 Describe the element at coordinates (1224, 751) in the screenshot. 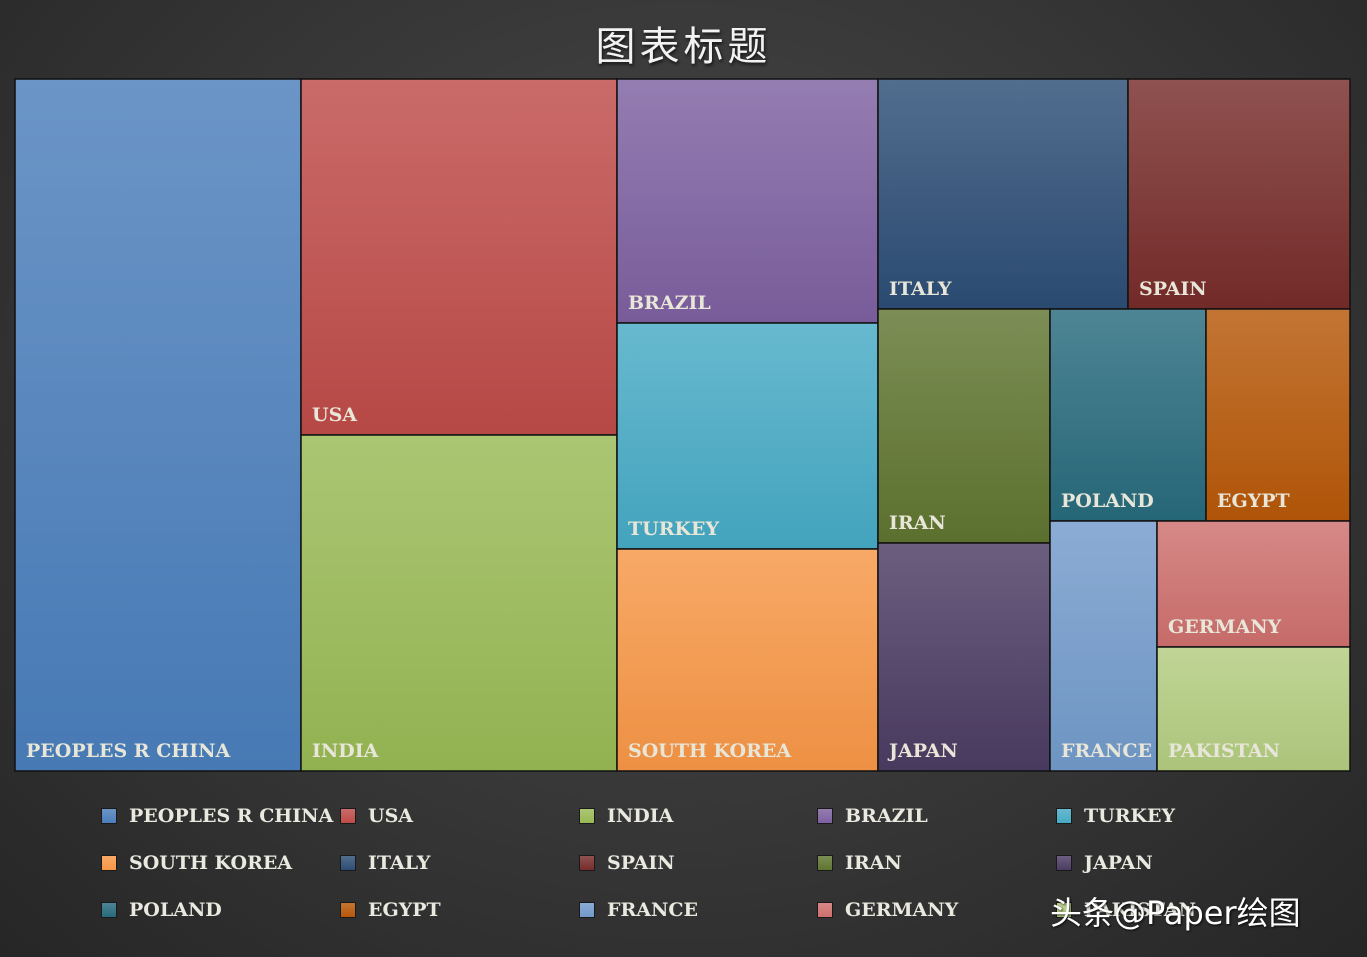

I see `treemap-label-pakistan: PAKISTAN` at that location.